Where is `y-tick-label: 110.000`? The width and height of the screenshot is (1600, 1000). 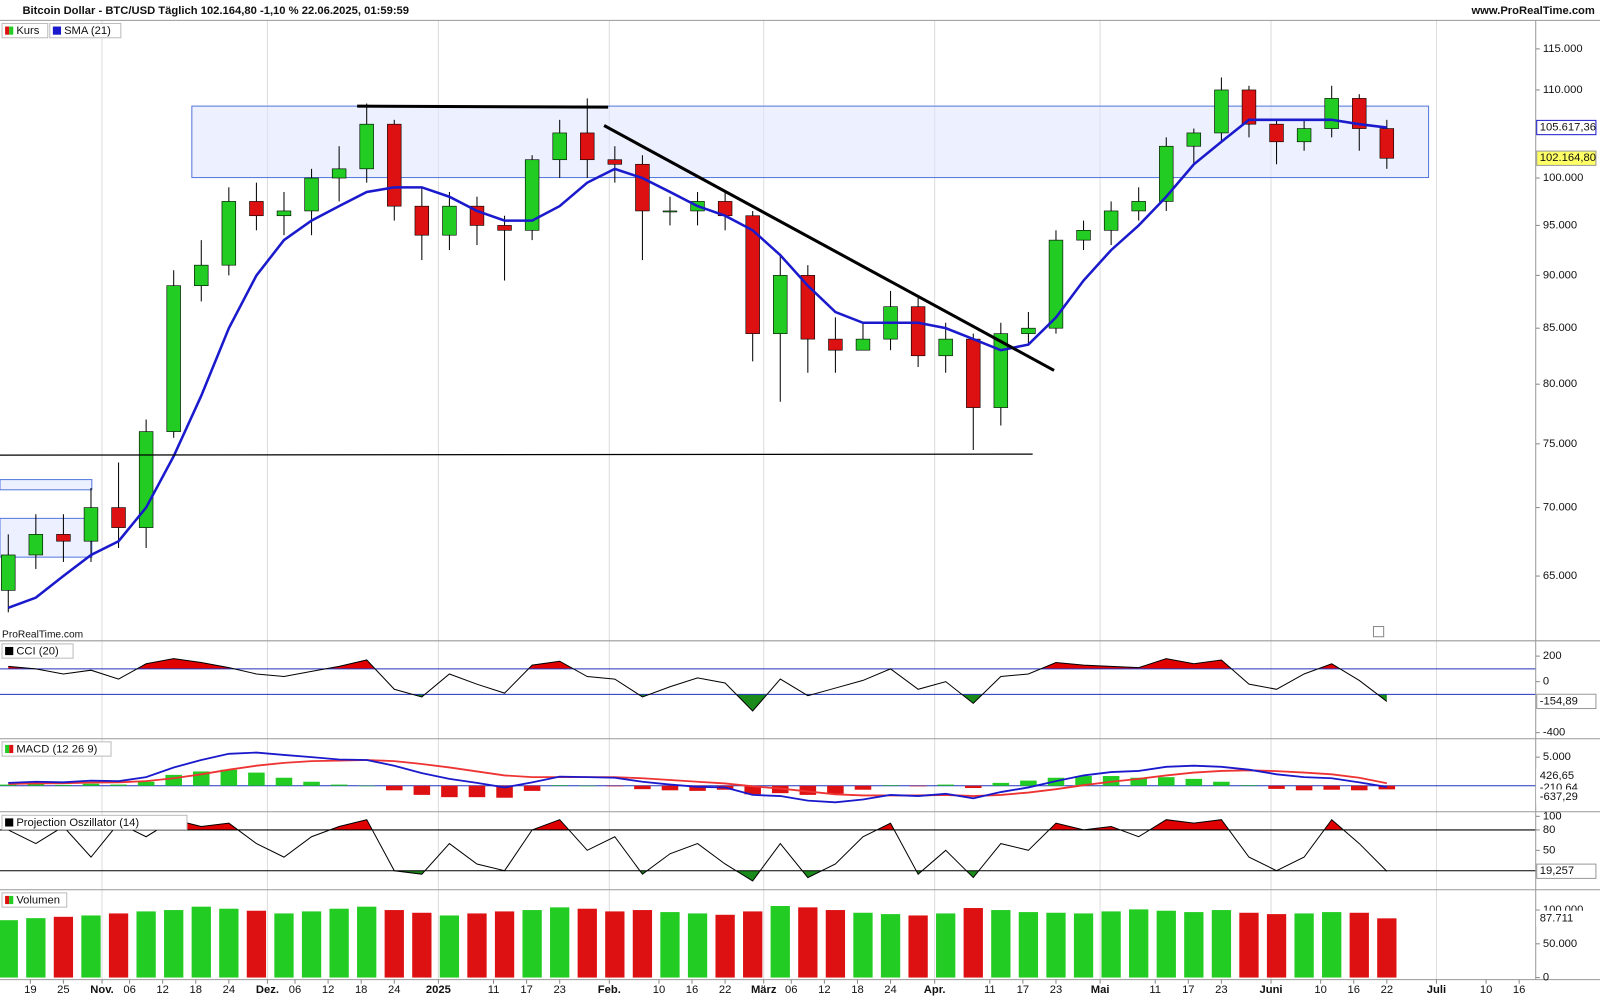 y-tick-label: 110.000 is located at coordinates (1563, 90).